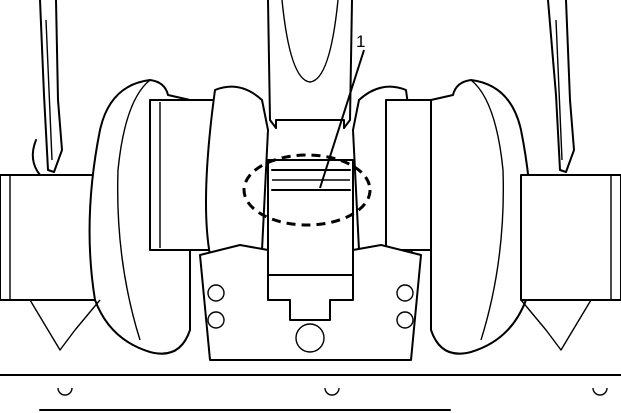  I want to click on connecting-rod-right, so click(561, 86).